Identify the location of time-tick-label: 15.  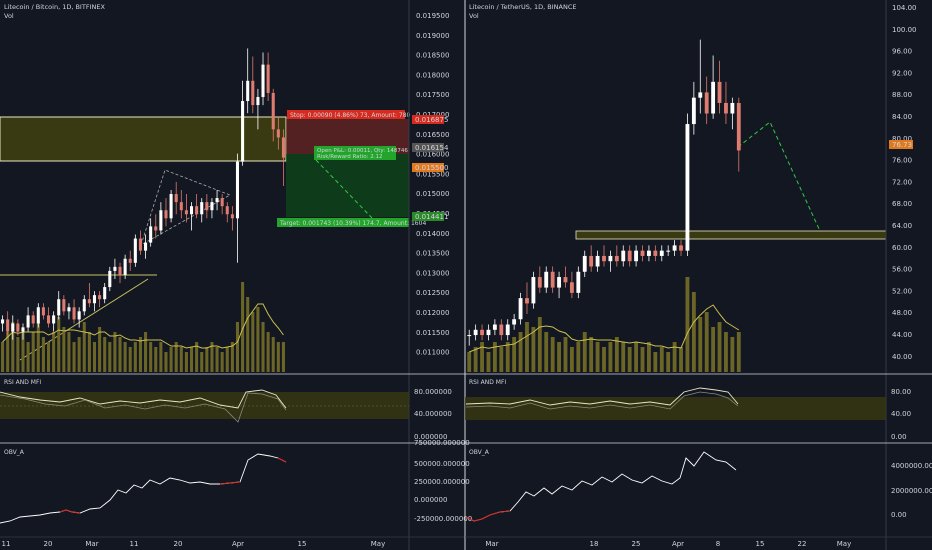
(760, 544).